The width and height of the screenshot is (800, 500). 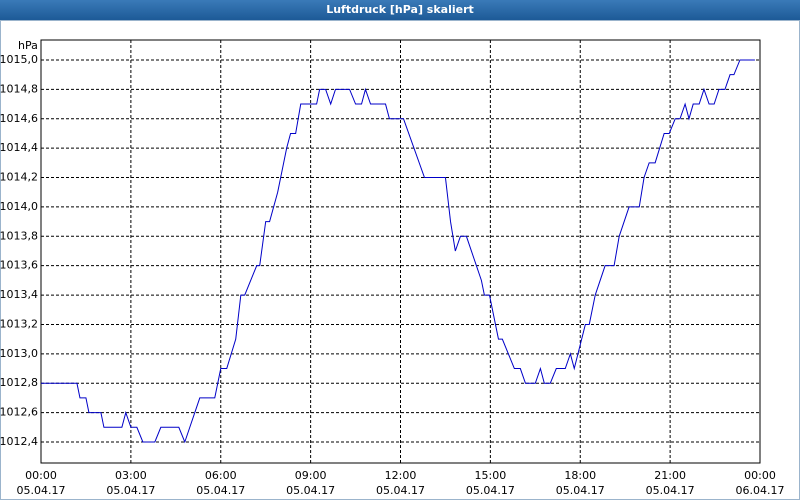 I want to click on y-tick-label: 1013,2, so click(x=19, y=323).